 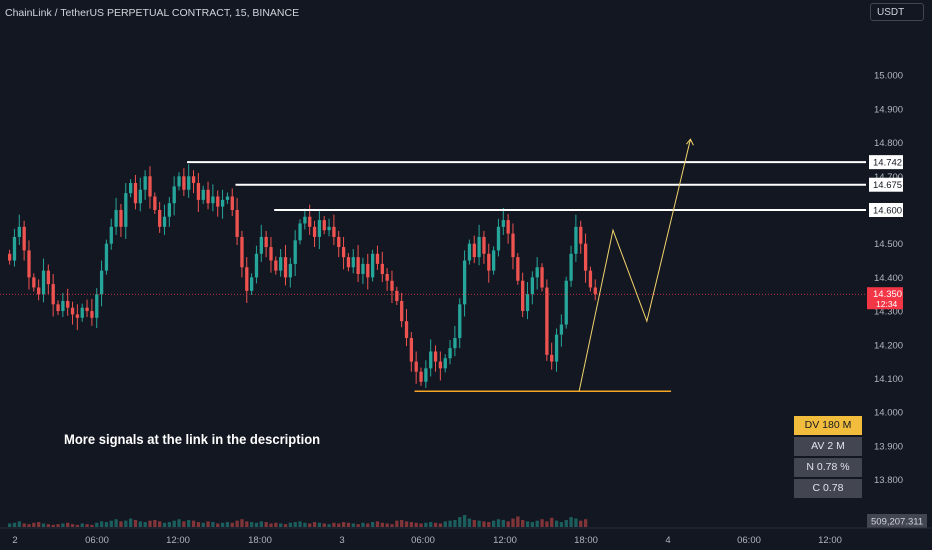 I want to click on level-badge-label: 14.675, so click(x=887, y=185).